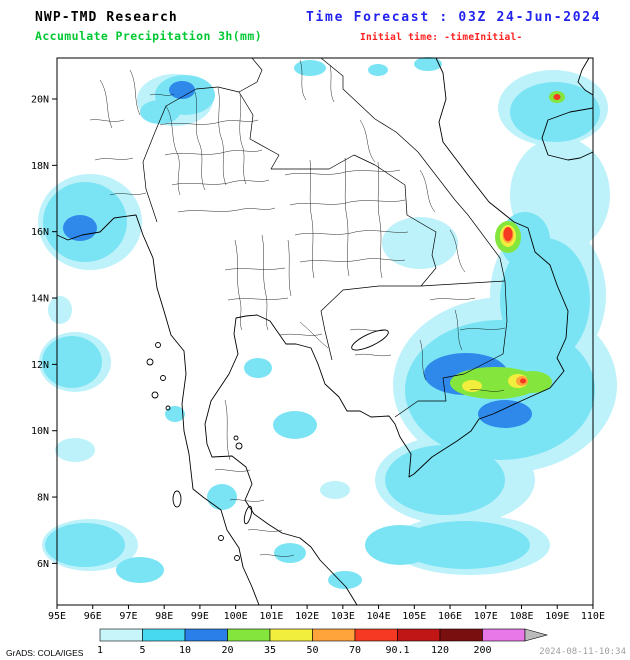 Image resolution: width=630 pixels, height=660 pixels. Describe the element at coordinates (57, 616) in the screenshot. I see `lon-tick-label: 95E` at that location.